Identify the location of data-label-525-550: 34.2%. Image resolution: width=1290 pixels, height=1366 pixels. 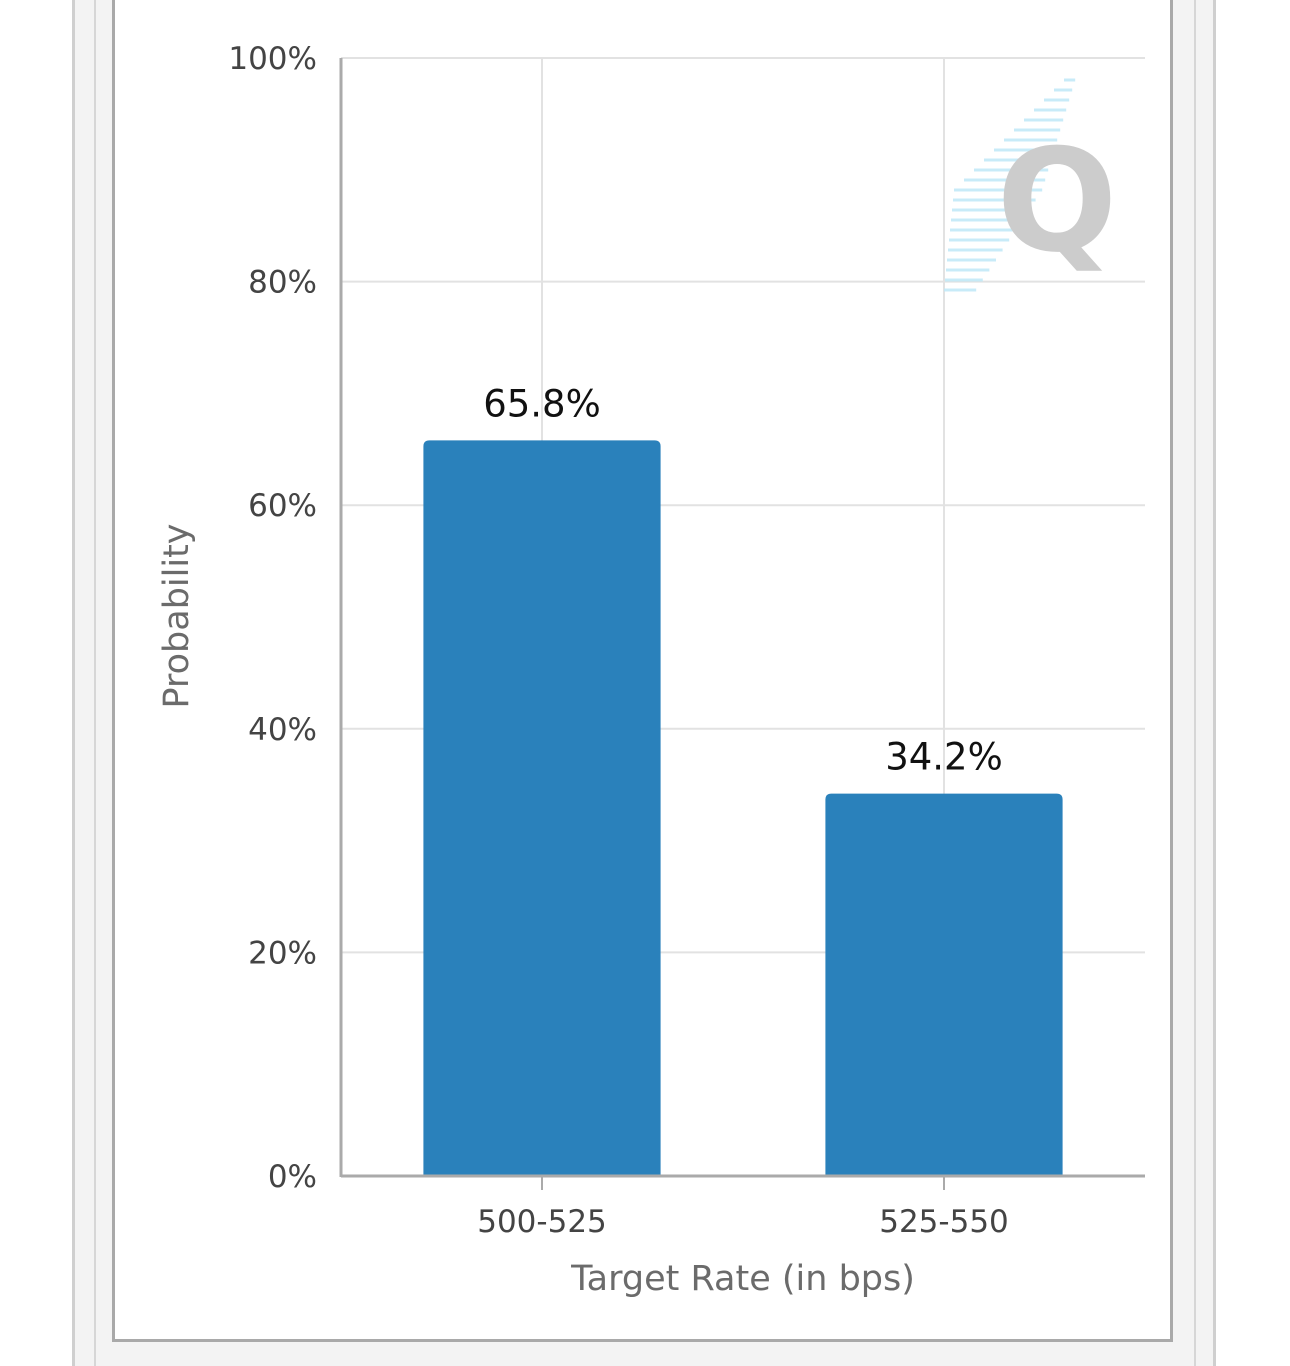
(944, 757).